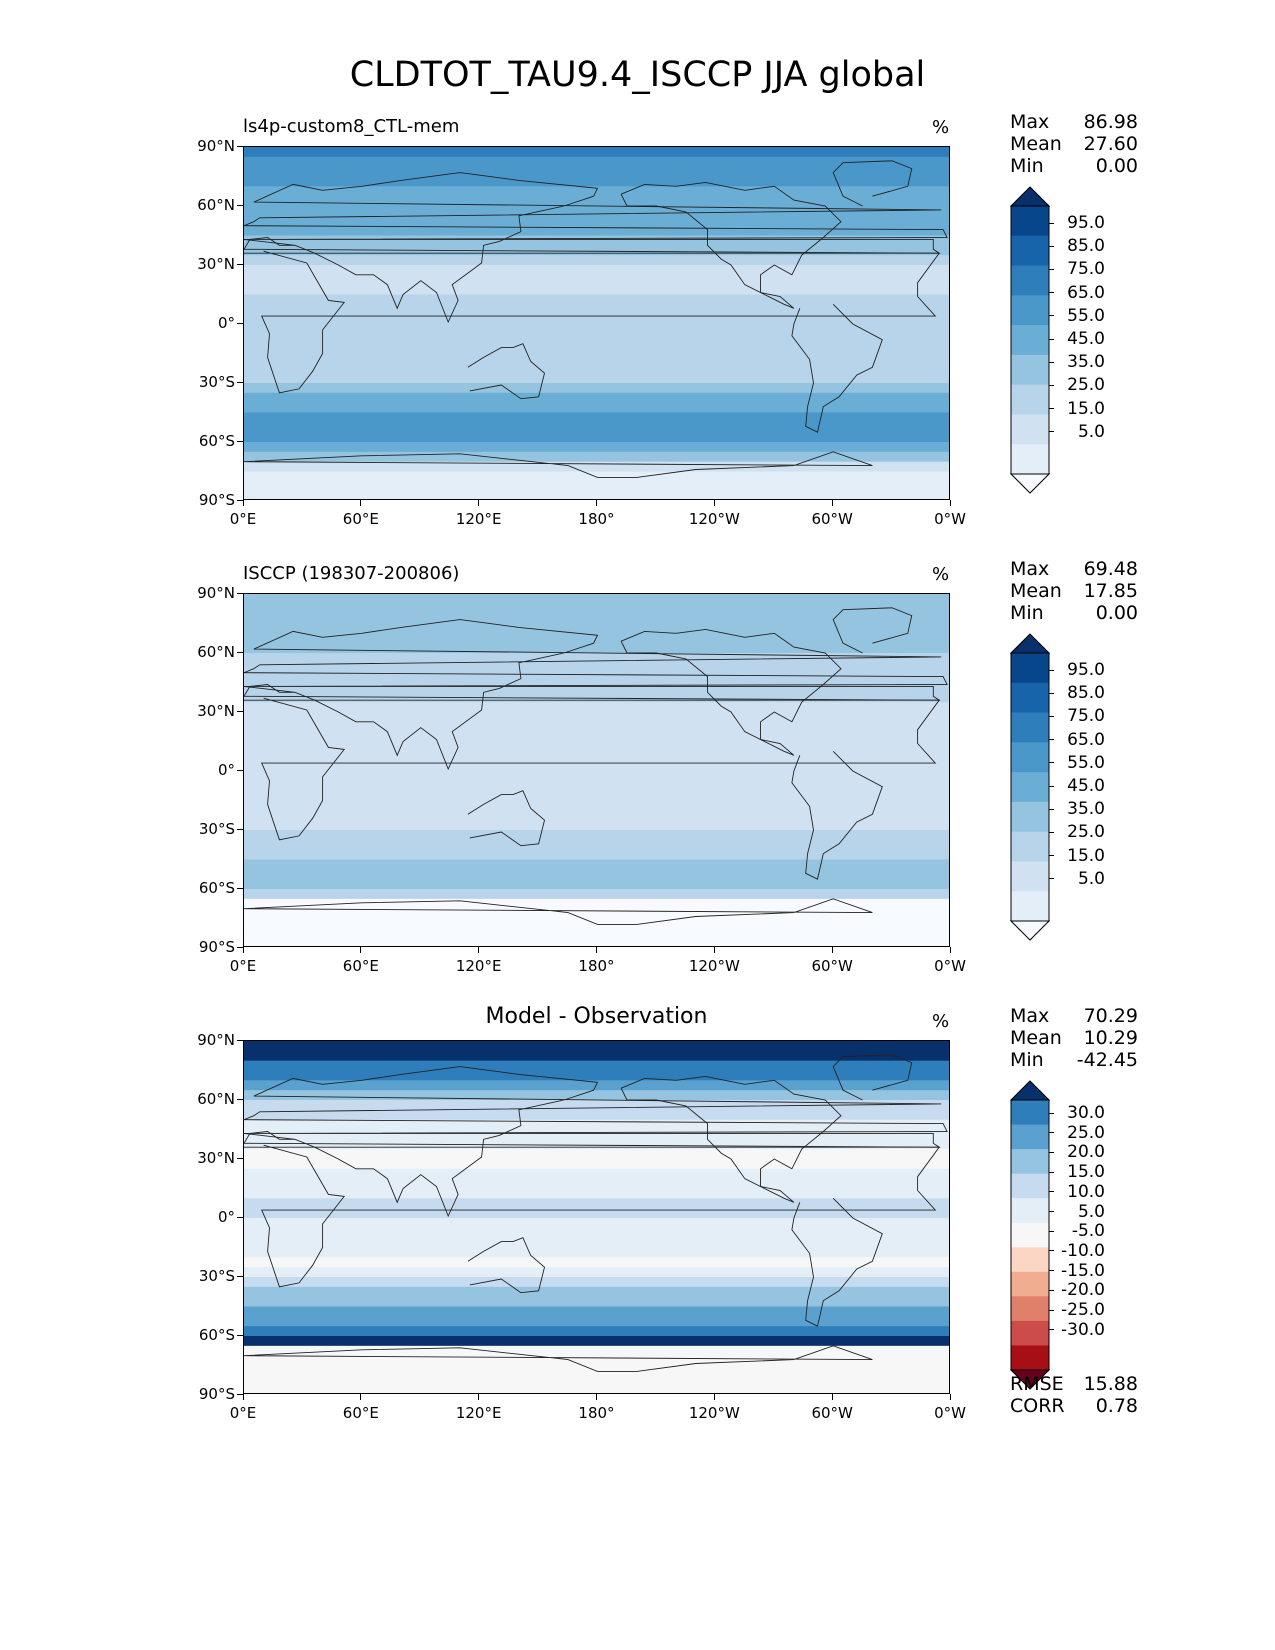 The height and width of the screenshot is (1650, 1275). Describe the element at coordinates (216, 1394) in the screenshot. I see `y-tick-label: 90°S` at that location.